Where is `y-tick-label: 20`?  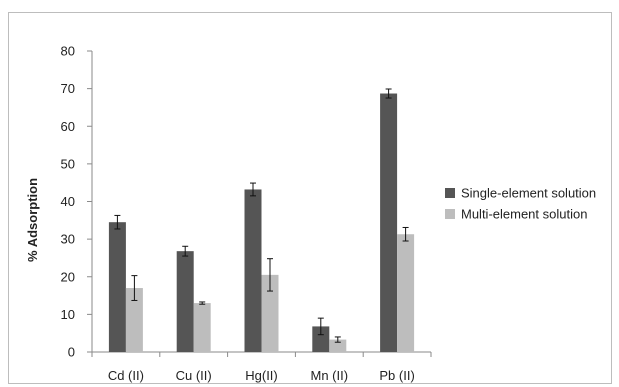 y-tick-label: 20 is located at coordinates (68, 276).